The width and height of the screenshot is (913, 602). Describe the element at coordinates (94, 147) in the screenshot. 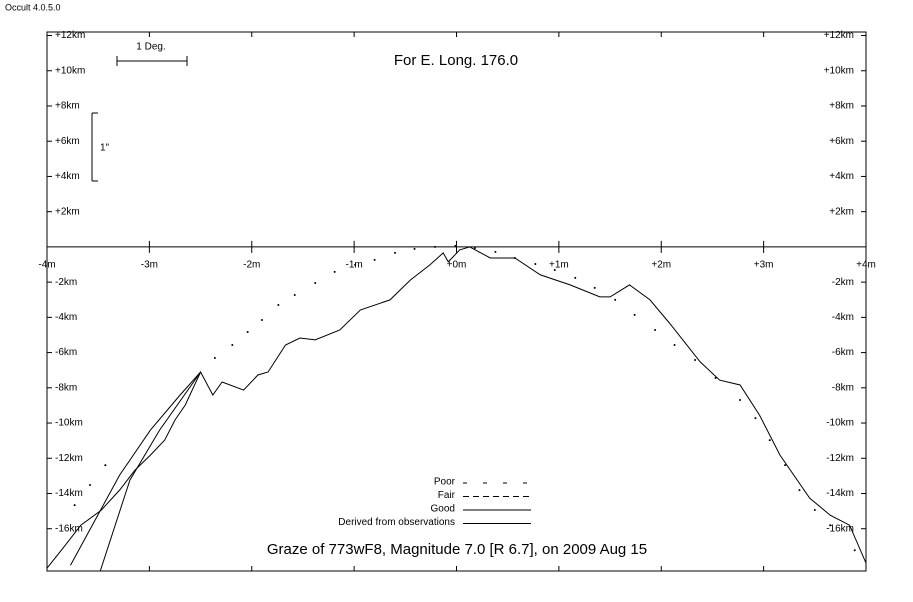

I see `arcsec-scale` at that location.